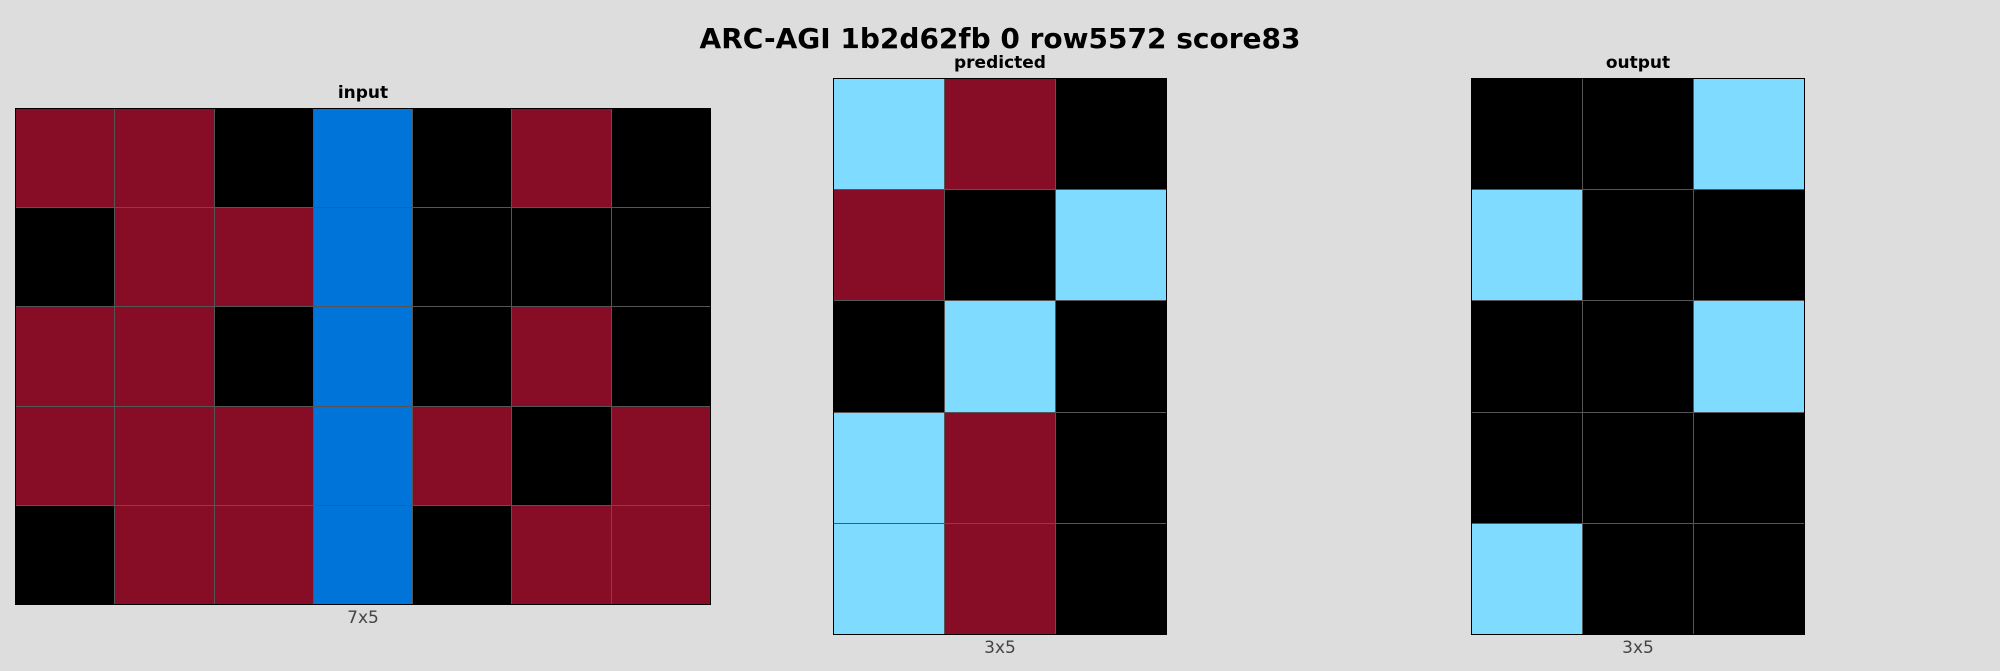 The image size is (2000, 671). I want to click on predicted-cell-r3-c1, so click(1000, 467).